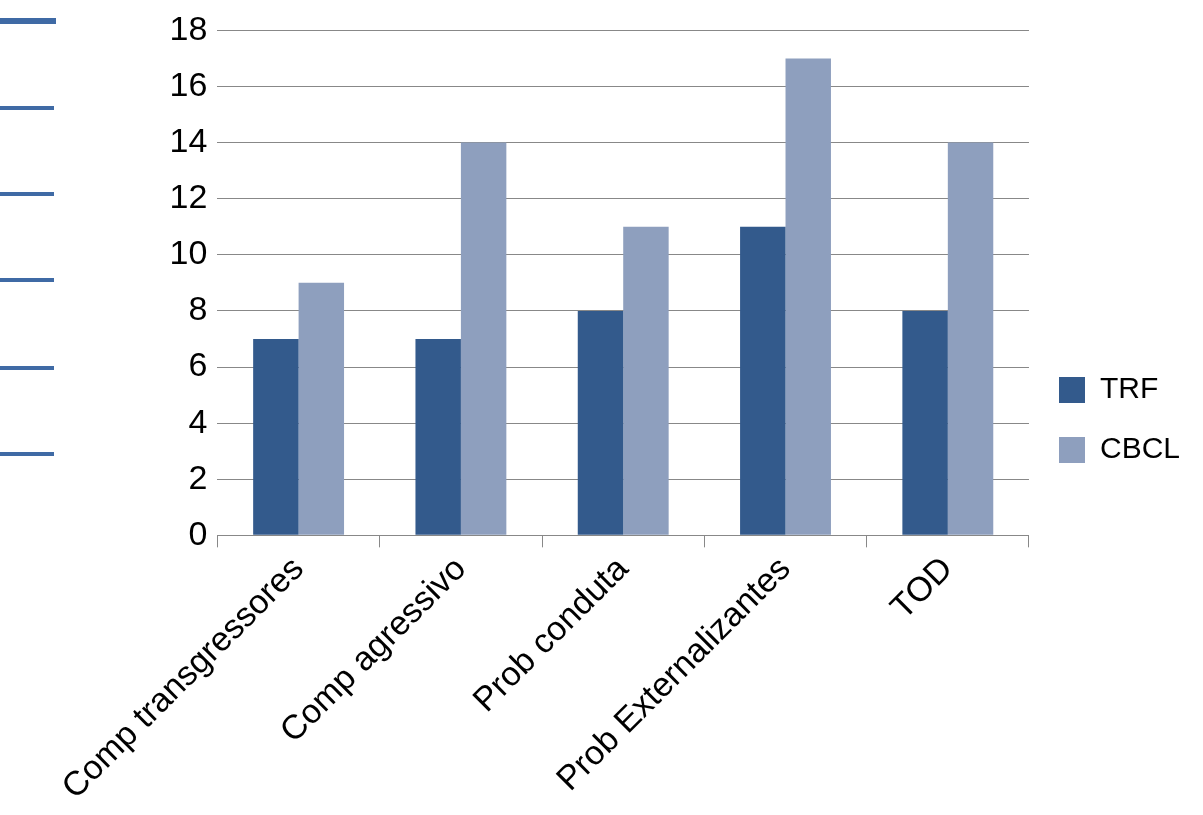 The image size is (1203, 815). Describe the element at coordinates (198, 308) in the screenshot. I see `y-tick-label: 8` at that location.